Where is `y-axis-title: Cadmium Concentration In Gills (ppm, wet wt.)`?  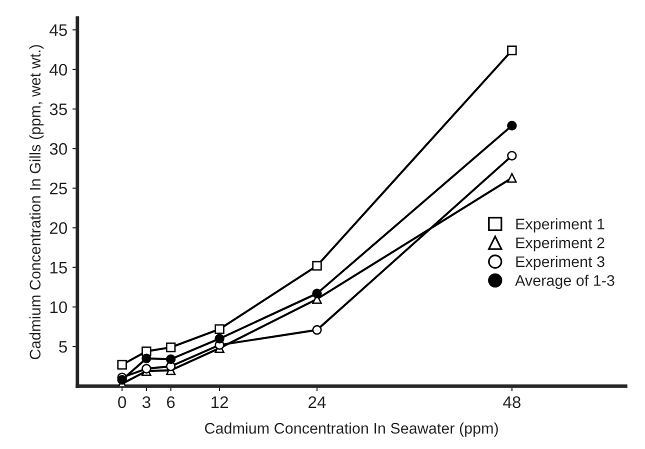
y-axis-title: Cadmium Concentration In Gills (ppm, wet wt.) is located at coordinates (36, 202).